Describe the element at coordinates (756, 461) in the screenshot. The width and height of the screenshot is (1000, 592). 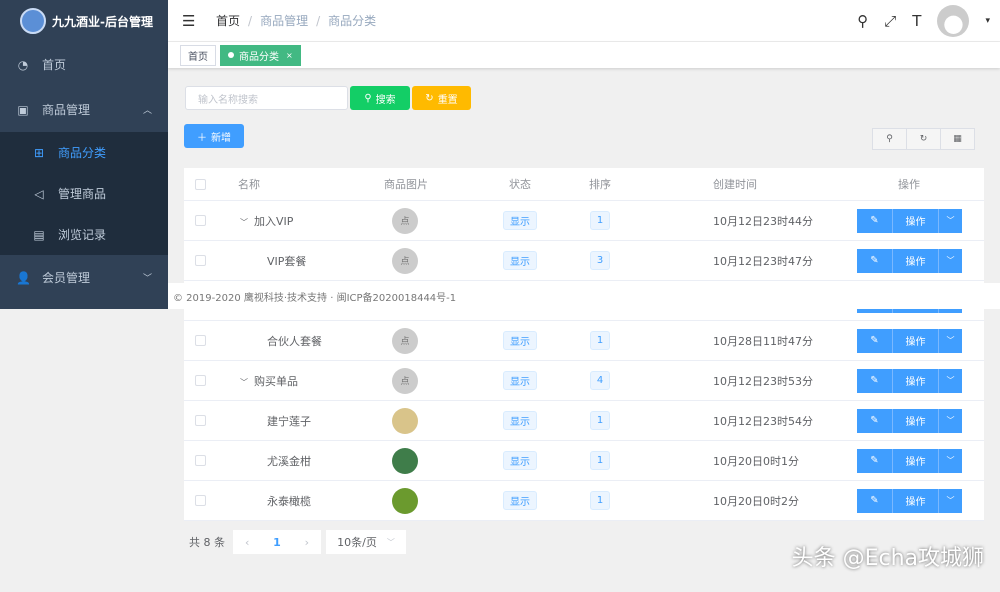
I see `created-time: 10月20日0时1分` at that location.